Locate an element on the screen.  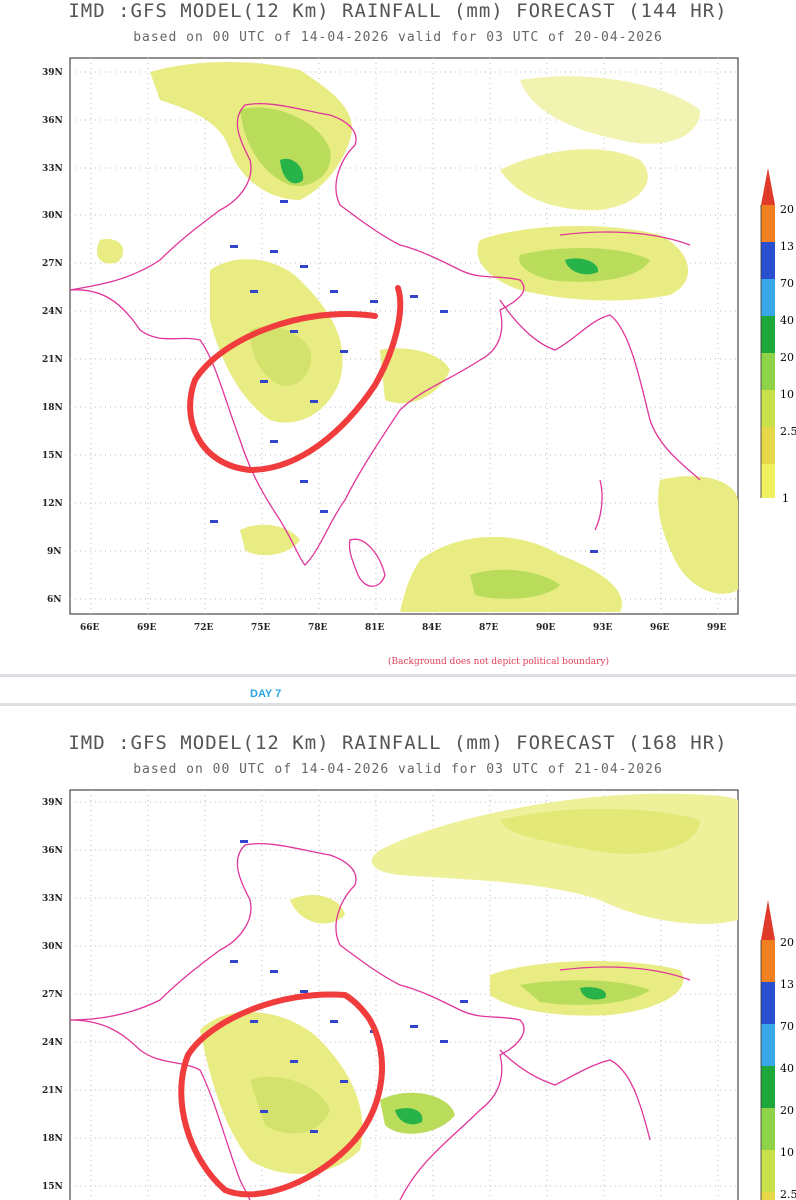
annotation-circle-168hr is located at coordinates (281, 1094).